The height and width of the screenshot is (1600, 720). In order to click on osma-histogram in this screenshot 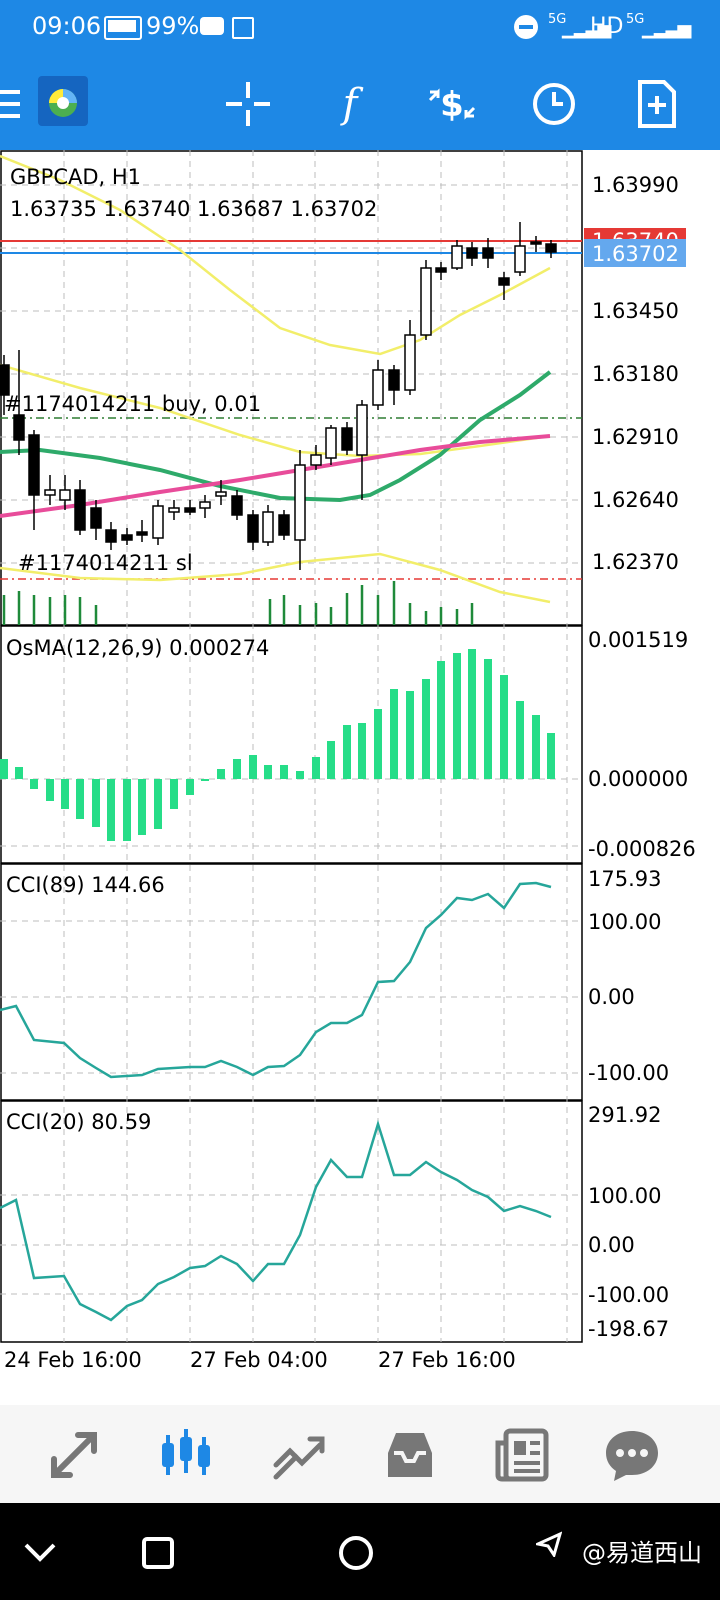, I will do `click(277, 745)`.